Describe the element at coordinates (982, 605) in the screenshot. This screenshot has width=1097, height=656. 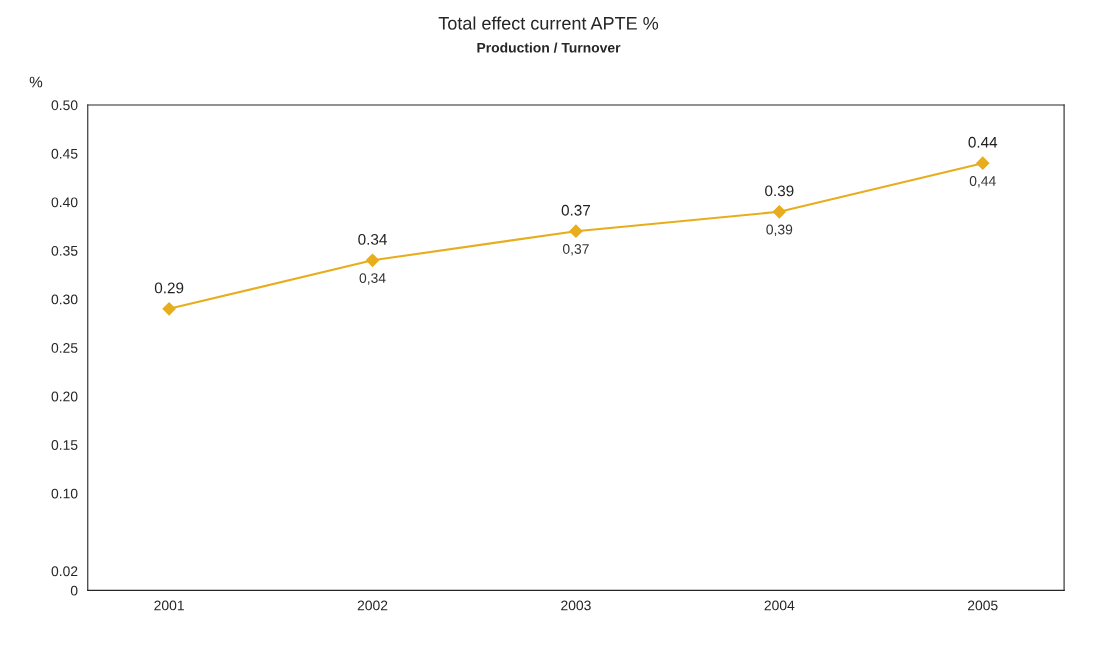
I see `x-tick-label: 2005` at that location.